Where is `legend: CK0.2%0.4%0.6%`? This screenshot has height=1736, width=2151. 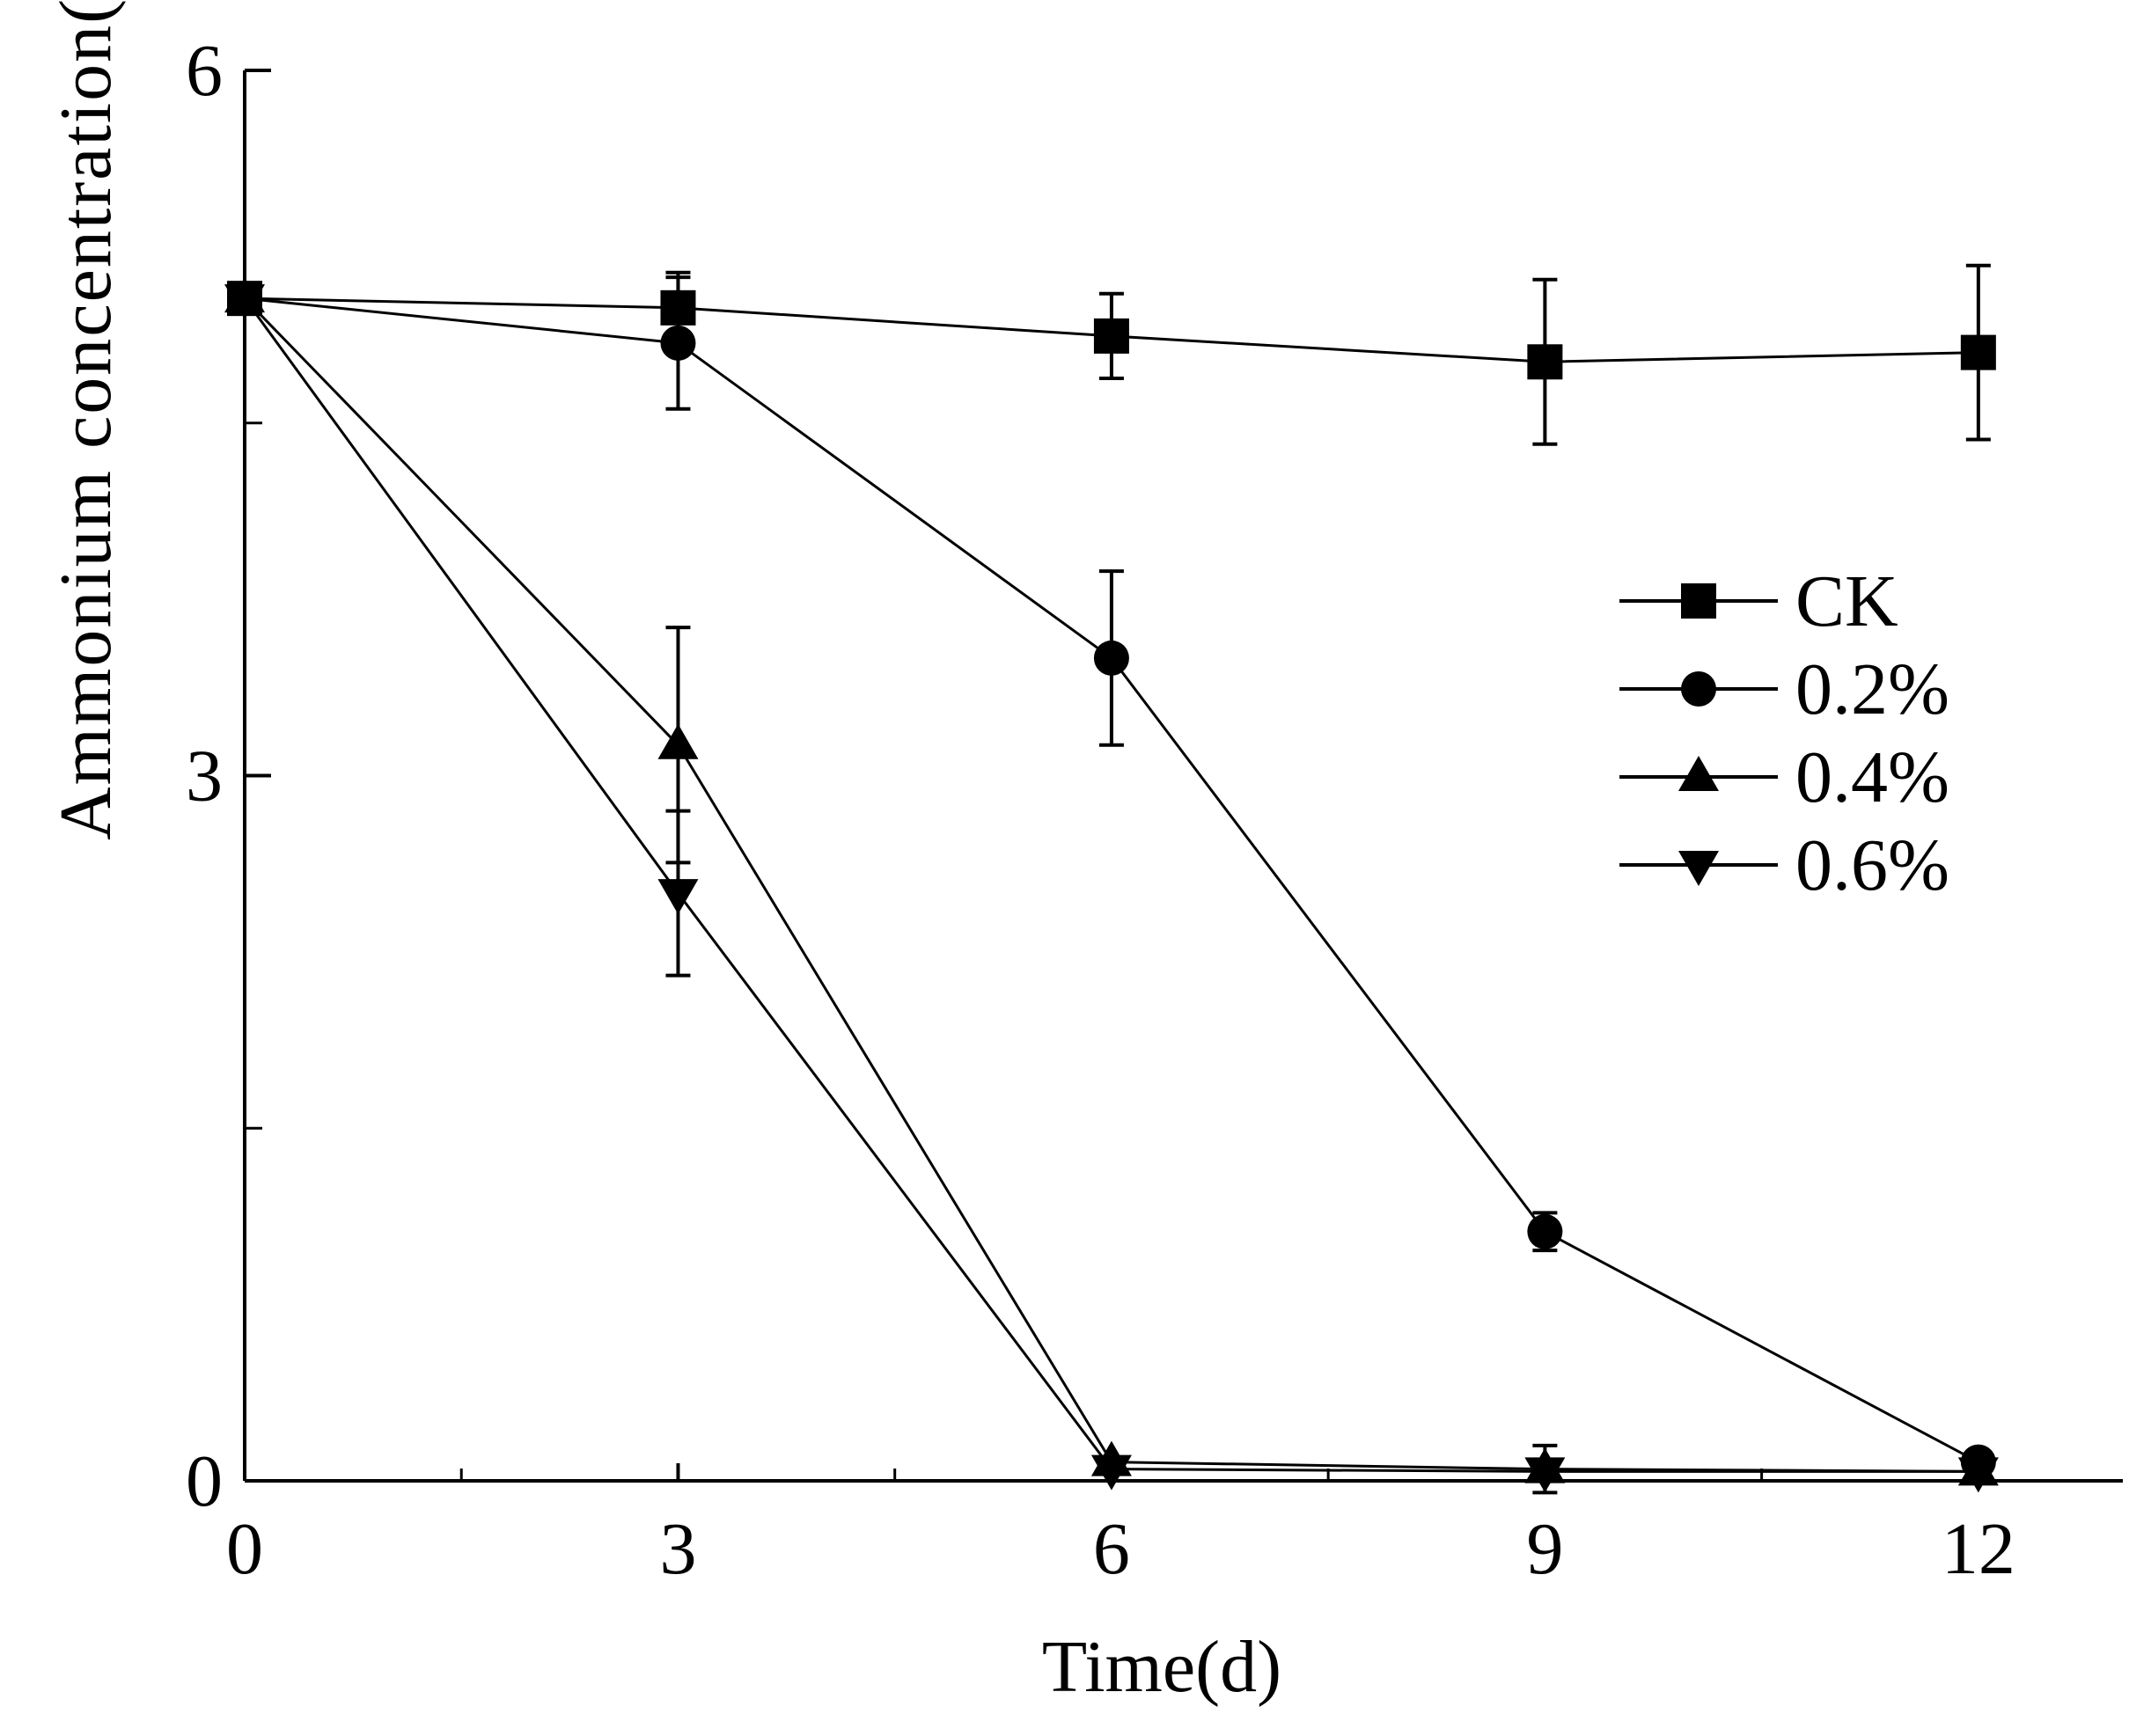 legend: CK0.2%0.4%0.6% is located at coordinates (1784, 733).